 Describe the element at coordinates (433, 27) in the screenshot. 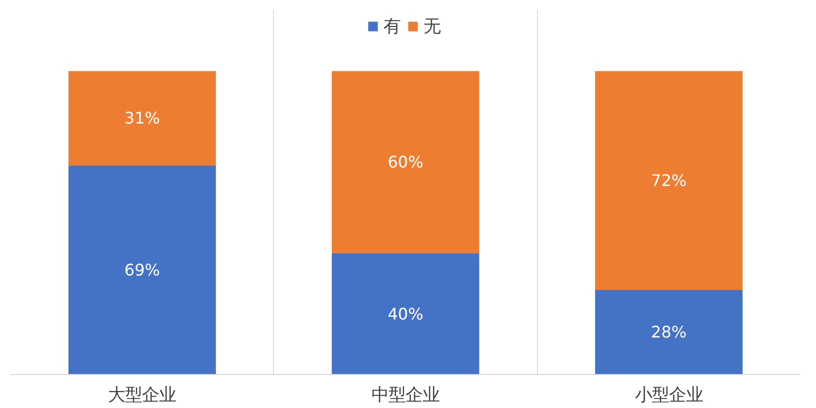

I see `legend-label: 无` at that location.